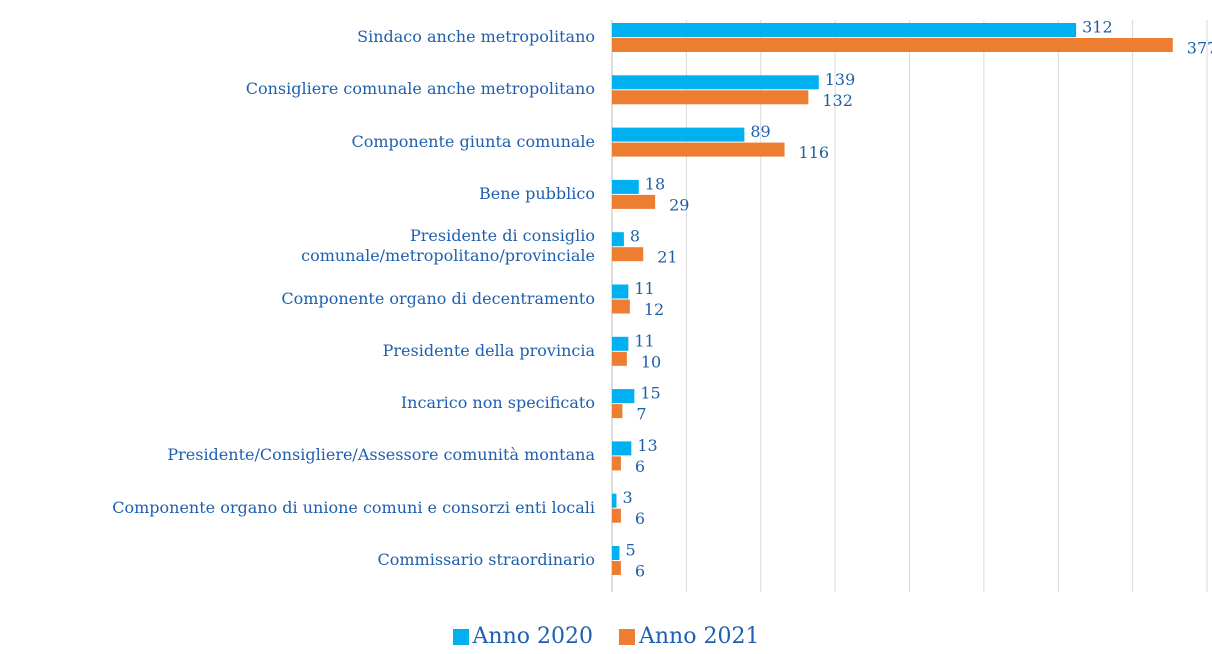 This screenshot has width=1212, height=654. Describe the element at coordinates (420, 89) in the screenshot. I see `category-label: Consigliere comunale anche metropolitano` at that location.